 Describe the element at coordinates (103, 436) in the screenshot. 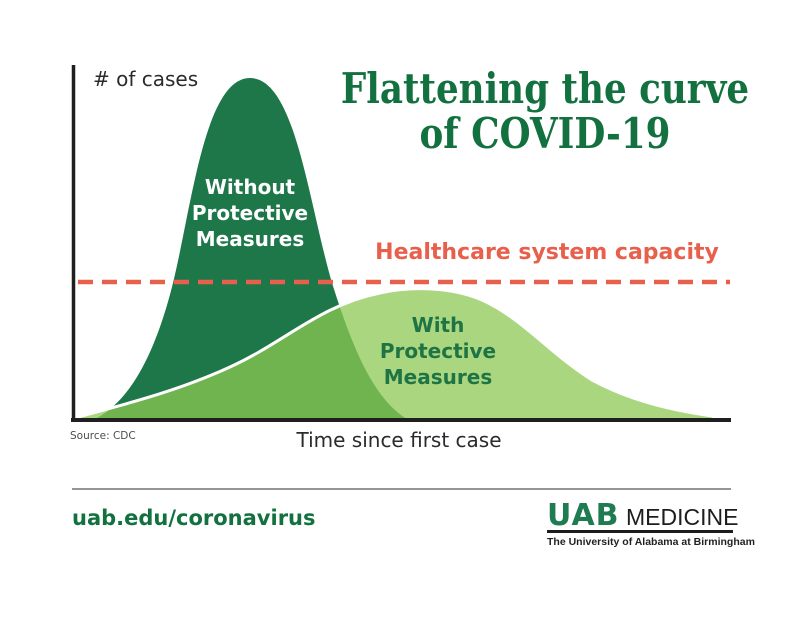

I see `source-note: Source: CDC` at that location.